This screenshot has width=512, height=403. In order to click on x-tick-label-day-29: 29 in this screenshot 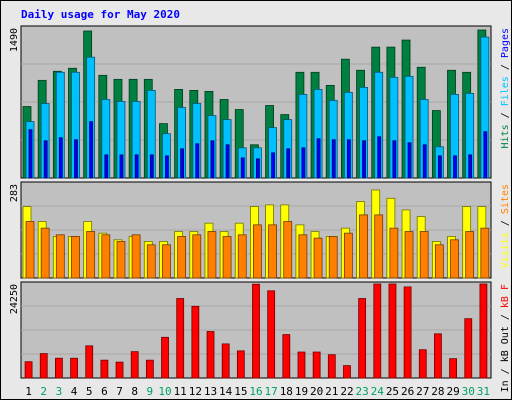, I will do `click(452, 391)`.